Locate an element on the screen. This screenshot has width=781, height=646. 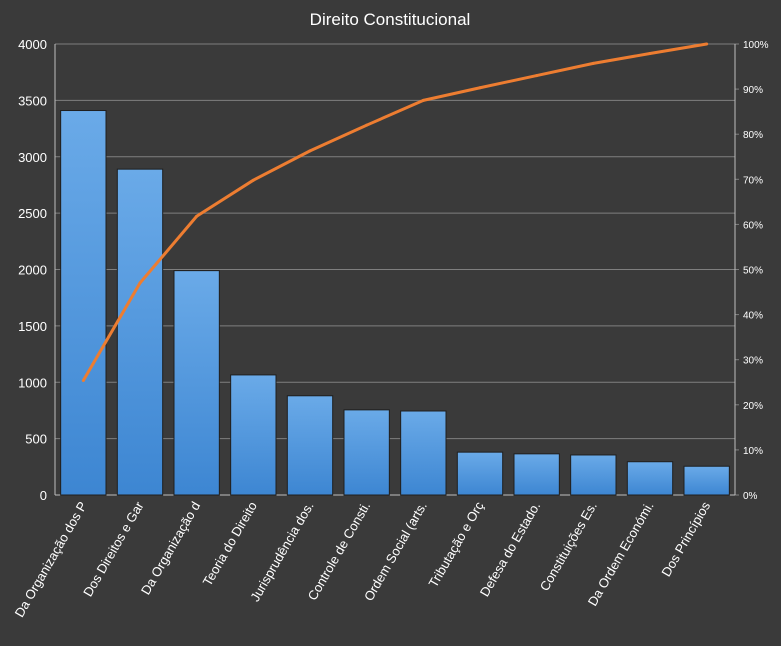
y-tick-label: 3000 is located at coordinates (32, 157).